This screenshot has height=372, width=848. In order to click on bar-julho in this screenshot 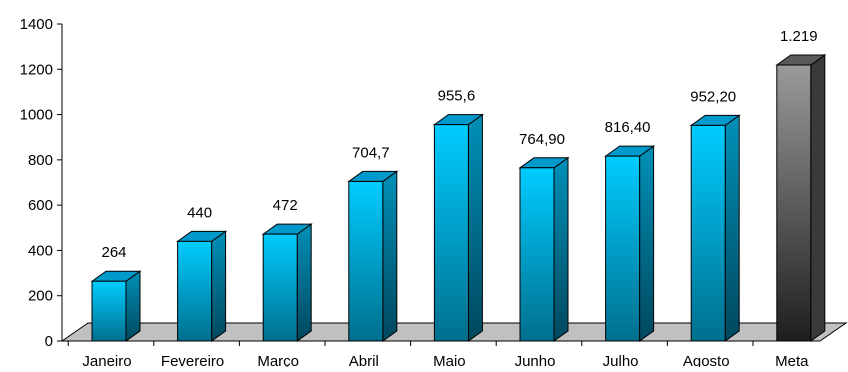, I will do `click(630, 243)`.